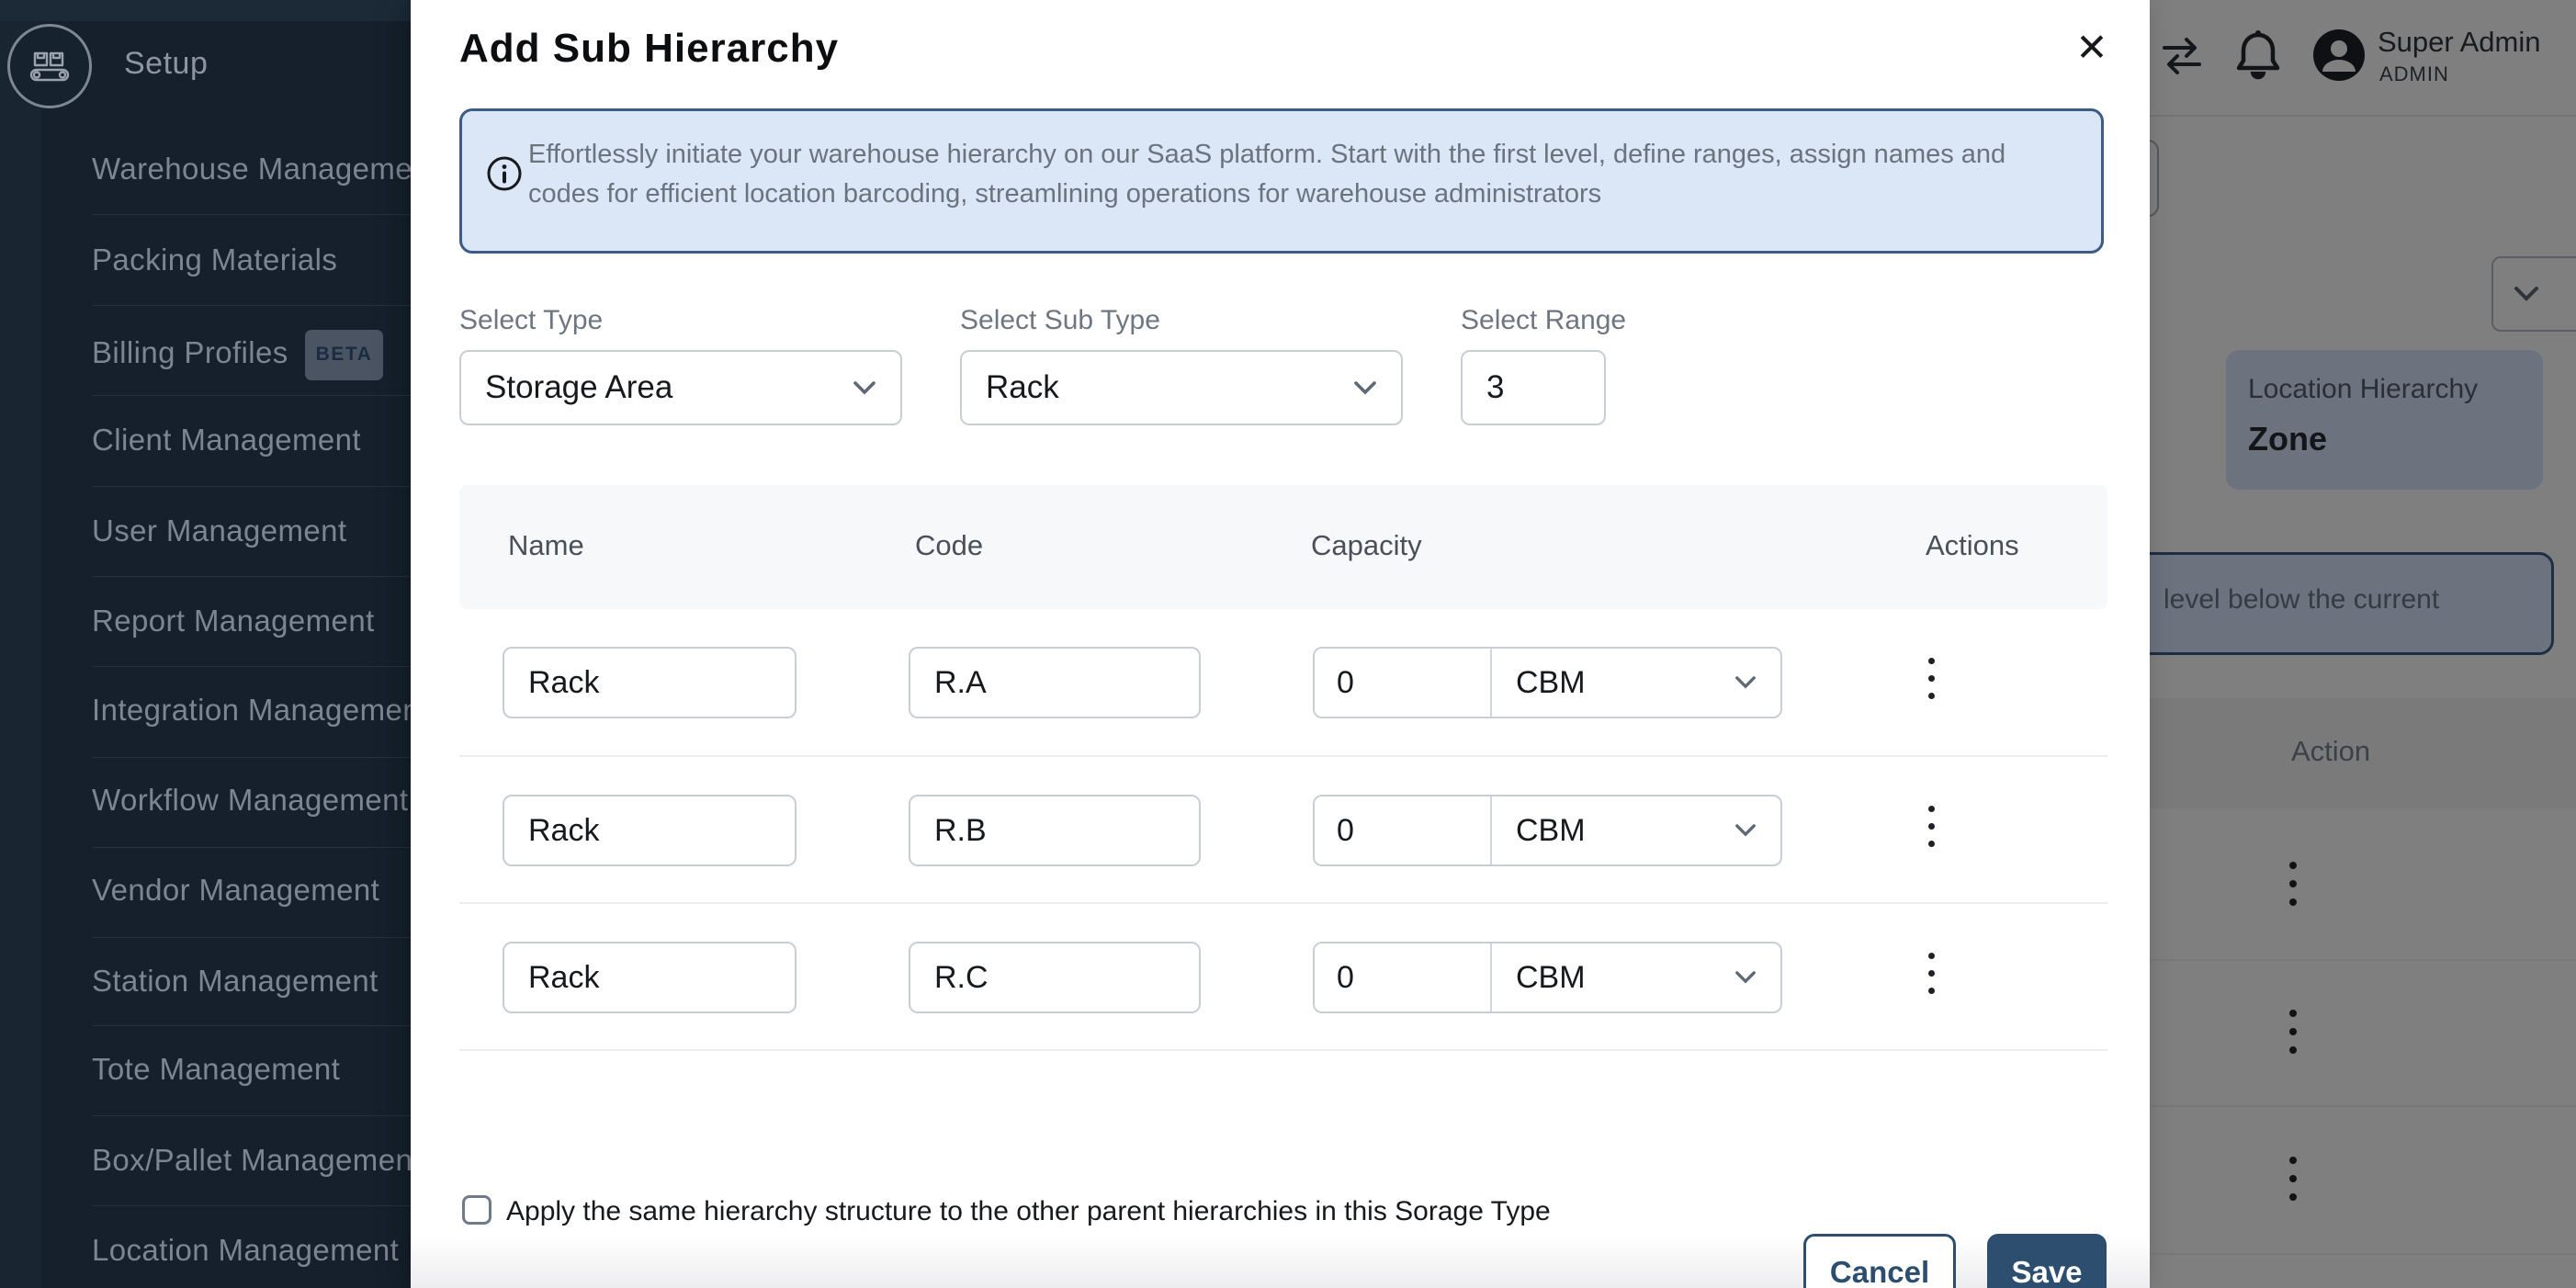  I want to click on info-icon, so click(504, 173).